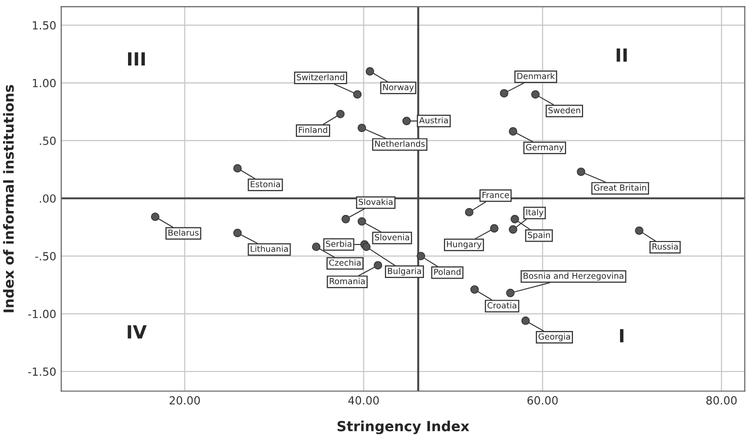 Image resolution: width=747 pixels, height=447 pixels. I want to click on x-tick-label: 40.00, so click(363, 400).